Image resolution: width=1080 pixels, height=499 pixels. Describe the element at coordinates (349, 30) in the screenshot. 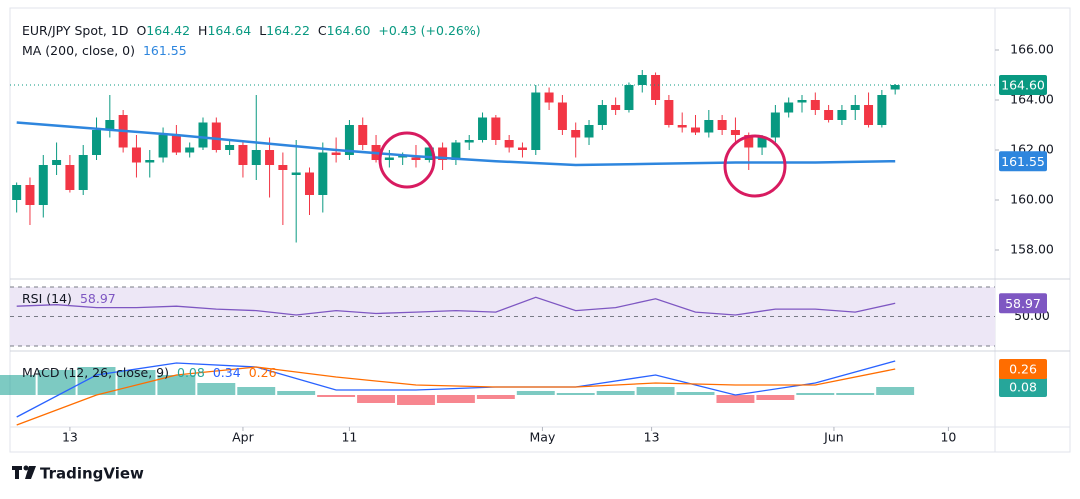

I see `legend-item: 164.60` at that location.